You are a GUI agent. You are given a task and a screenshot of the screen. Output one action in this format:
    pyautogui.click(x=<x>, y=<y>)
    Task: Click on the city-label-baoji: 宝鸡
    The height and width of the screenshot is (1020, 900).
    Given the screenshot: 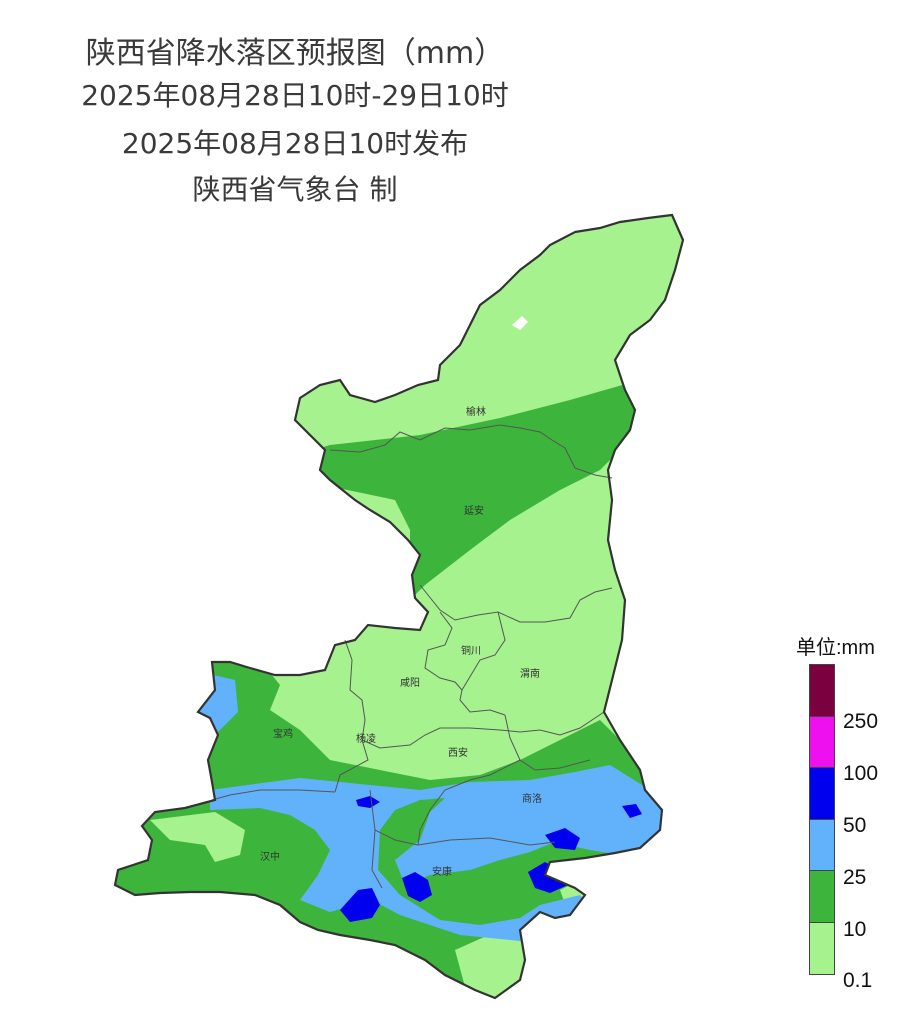 What is the action you would take?
    pyautogui.click(x=283, y=733)
    